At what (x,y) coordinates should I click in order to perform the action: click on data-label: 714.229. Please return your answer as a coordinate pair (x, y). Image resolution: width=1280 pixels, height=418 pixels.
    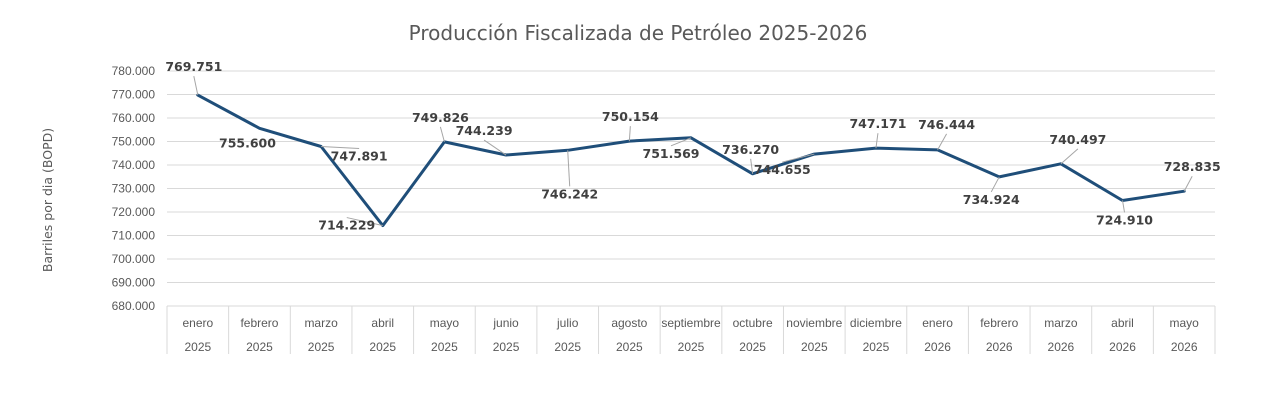
    Looking at the image, I should click on (346, 225).